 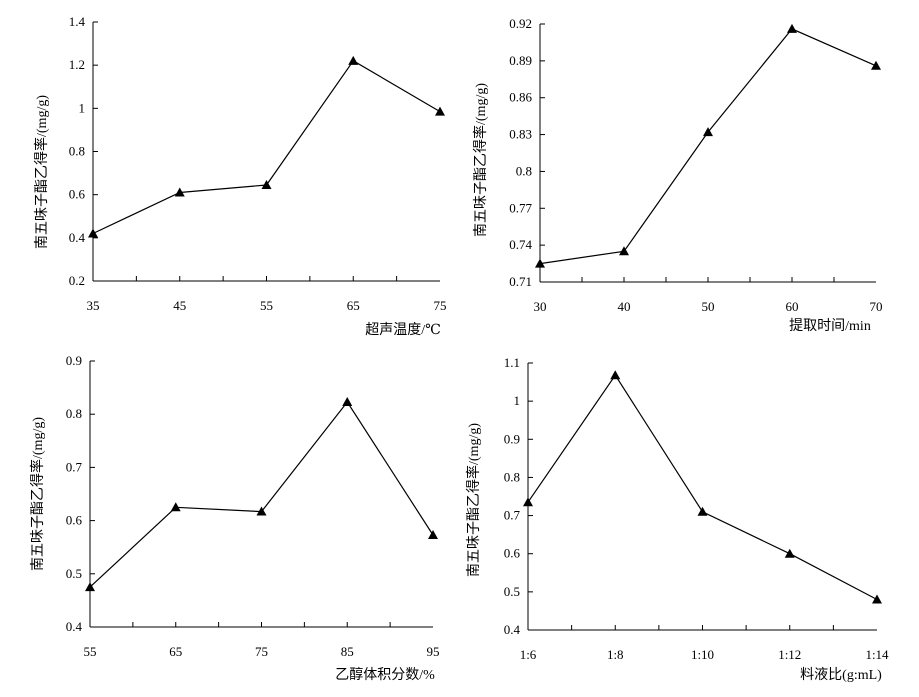 What do you see at coordinates (830, 326) in the screenshot?
I see `x-axis-title: 提取时间/min` at bounding box center [830, 326].